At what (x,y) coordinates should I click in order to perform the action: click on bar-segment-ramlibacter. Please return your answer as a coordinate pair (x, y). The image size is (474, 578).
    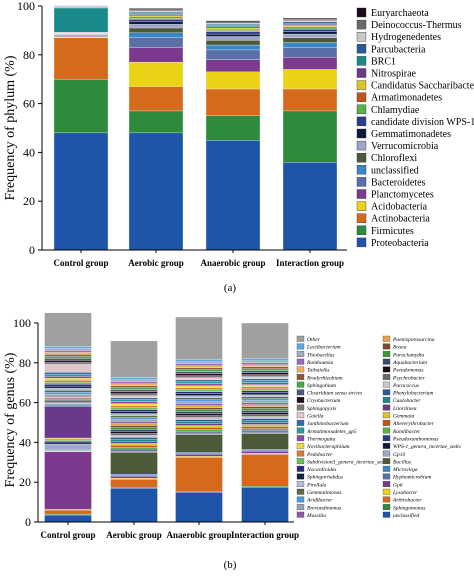
    Looking at the image, I should click on (199, 430).